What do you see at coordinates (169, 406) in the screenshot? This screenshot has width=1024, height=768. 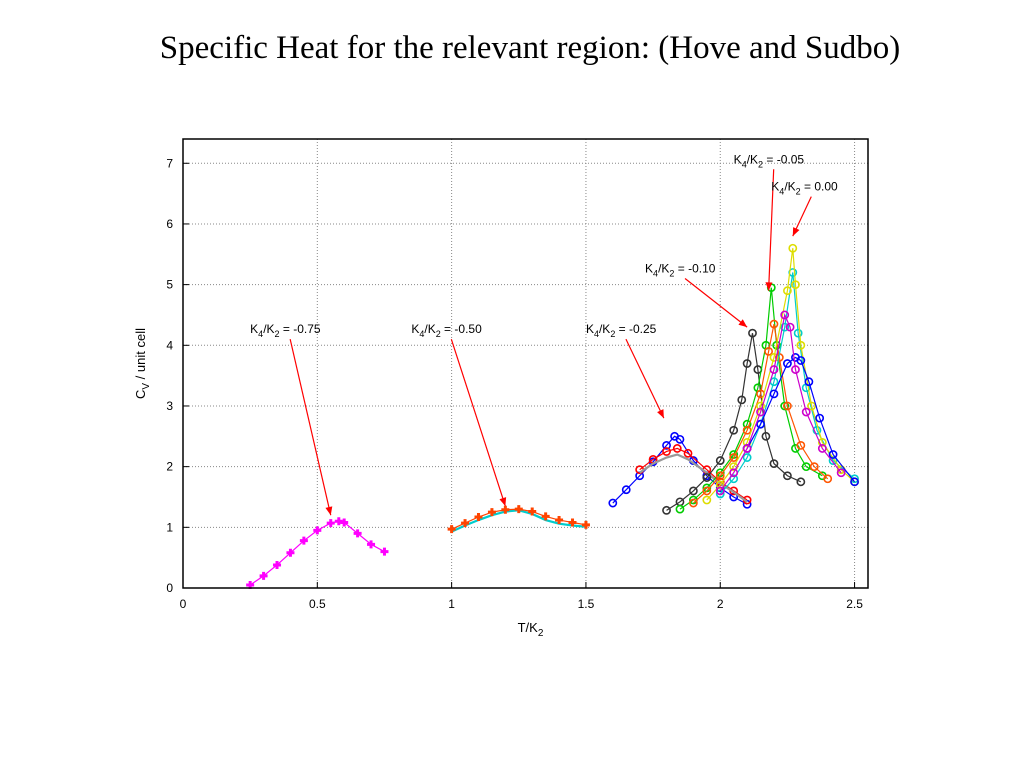 I see `y-tick-label: 3` at bounding box center [169, 406].